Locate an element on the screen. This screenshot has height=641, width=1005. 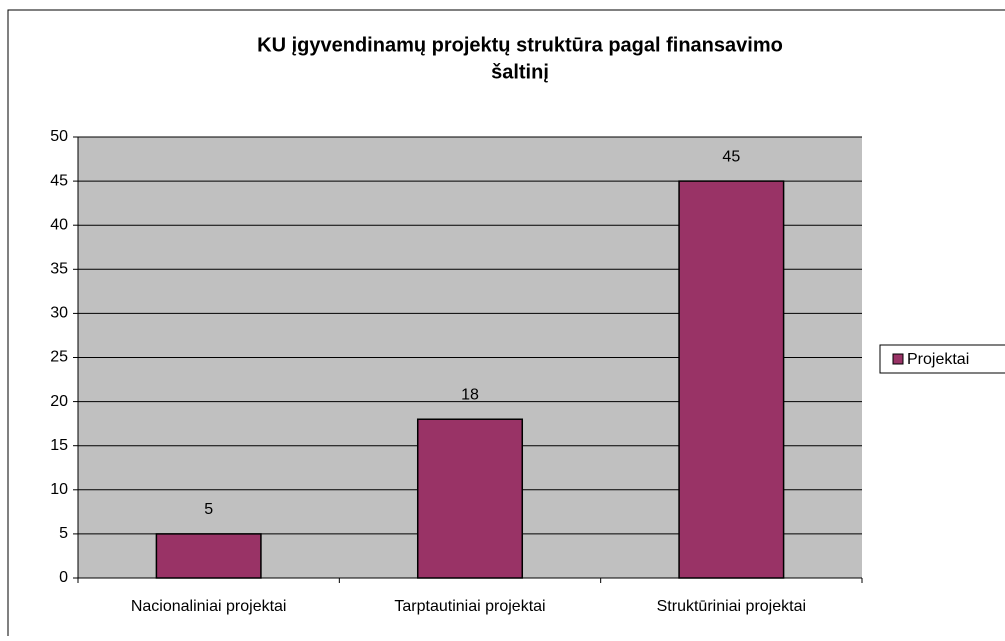
y-tick-label: 35 is located at coordinates (59, 269).